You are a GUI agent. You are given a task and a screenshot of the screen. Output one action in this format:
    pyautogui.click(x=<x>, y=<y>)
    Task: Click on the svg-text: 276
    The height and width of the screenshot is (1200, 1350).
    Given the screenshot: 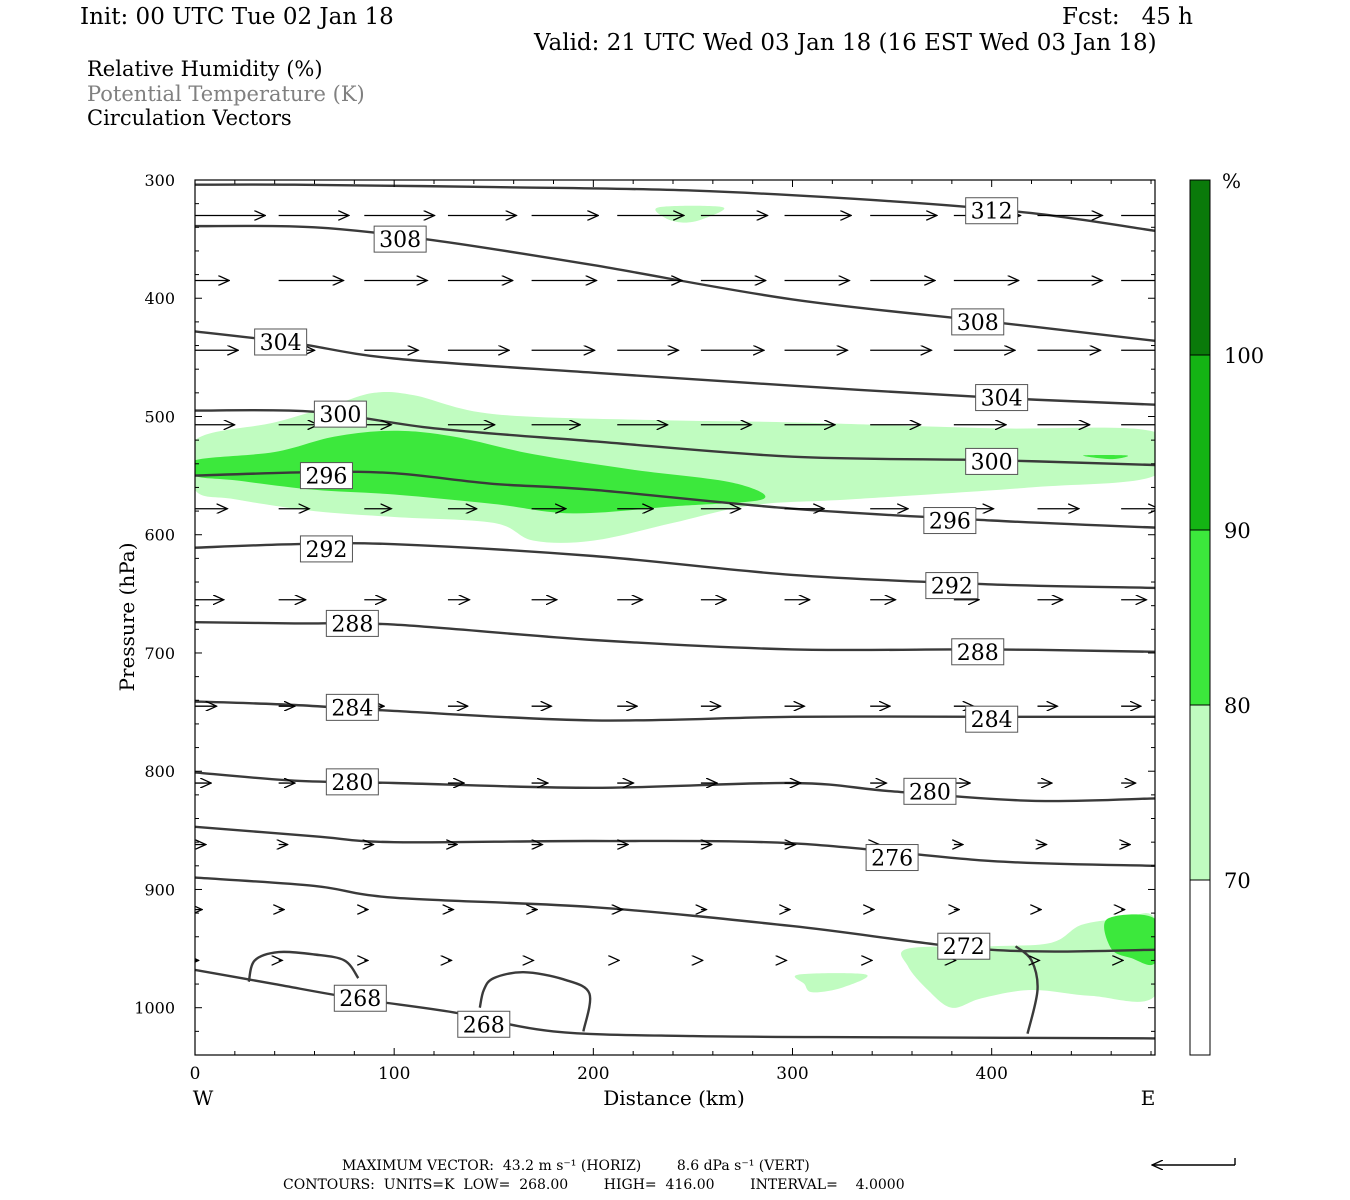 What is the action you would take?
    pyautogui.click(x=892, y=859)
    